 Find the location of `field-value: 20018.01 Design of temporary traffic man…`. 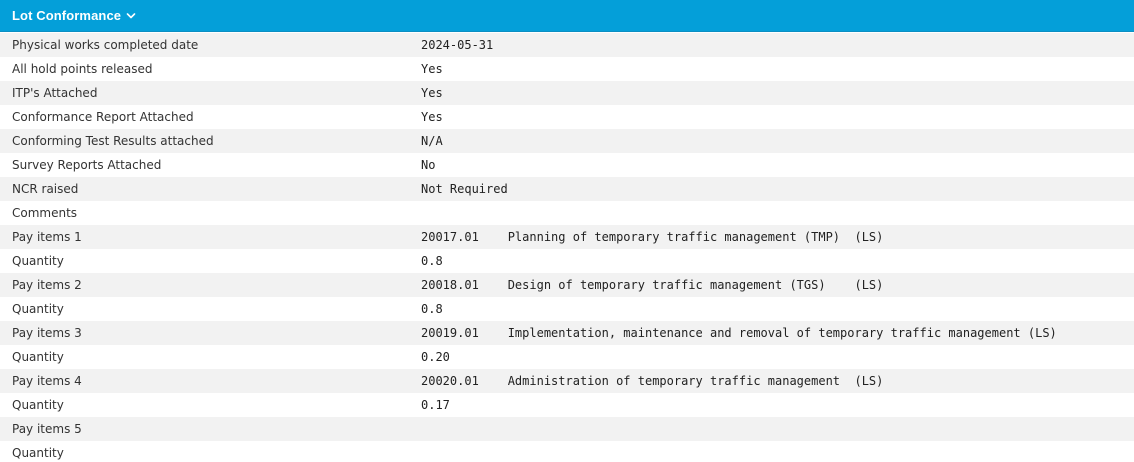

field-value: 20018.01 Design of temporary traffic man… is located at coordinates (652, 285).